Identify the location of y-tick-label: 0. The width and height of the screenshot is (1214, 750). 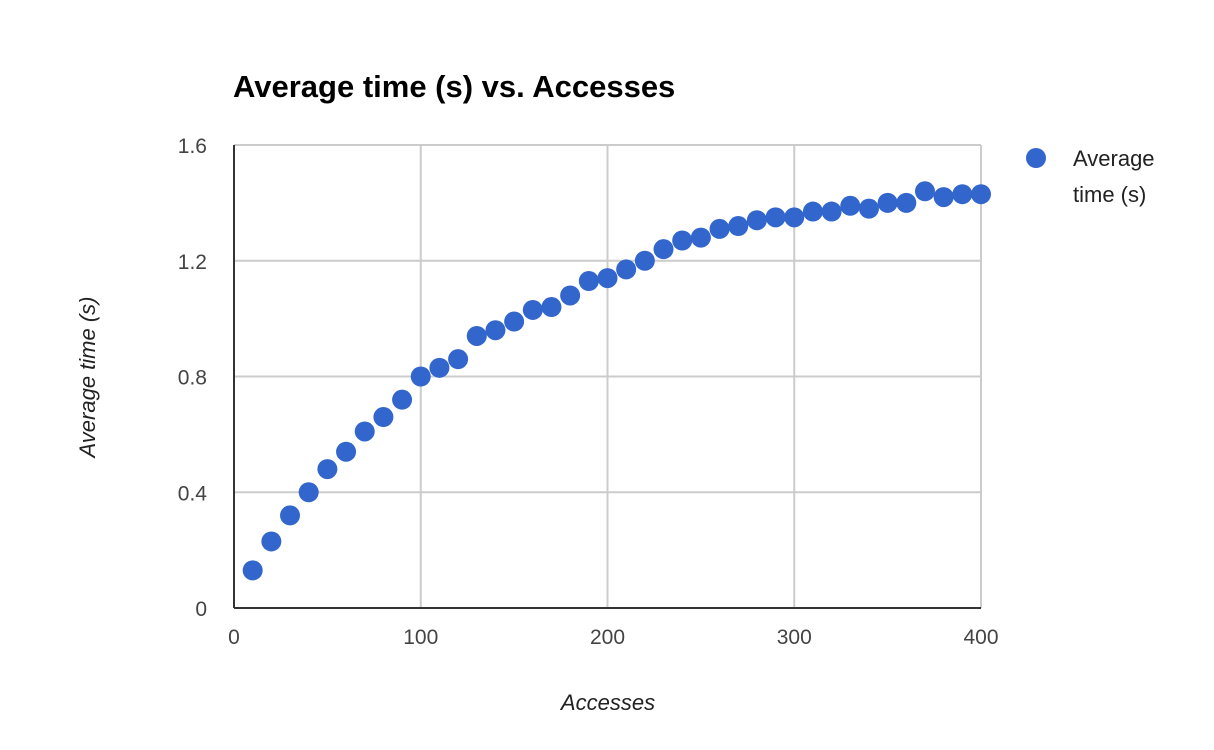
(201, 609).